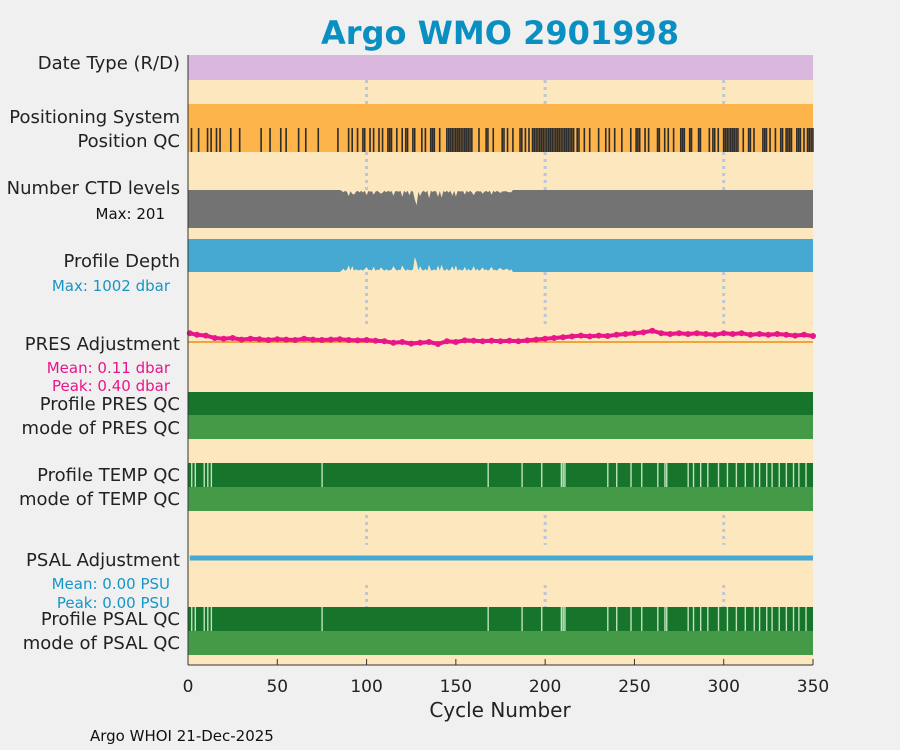  Describe the element at coordinates (500, 499) in the screenshot. I see `temp-qc-mode-band` at that location.